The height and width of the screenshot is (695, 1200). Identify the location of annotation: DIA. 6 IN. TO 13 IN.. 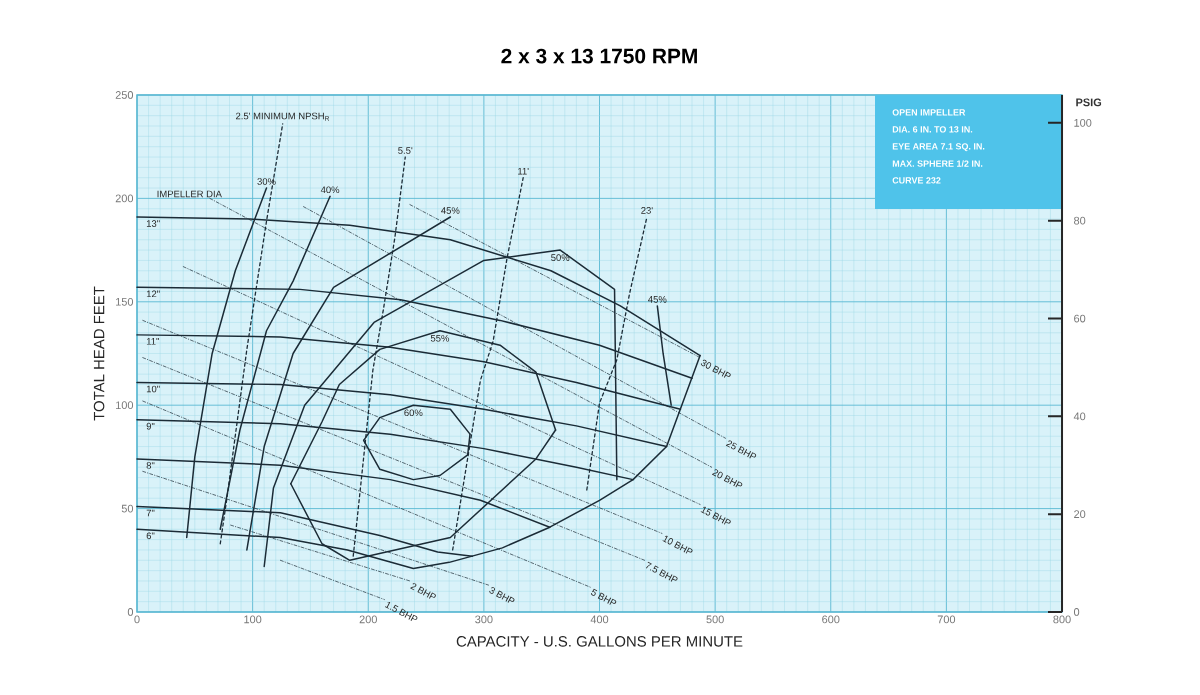
(932, 129).